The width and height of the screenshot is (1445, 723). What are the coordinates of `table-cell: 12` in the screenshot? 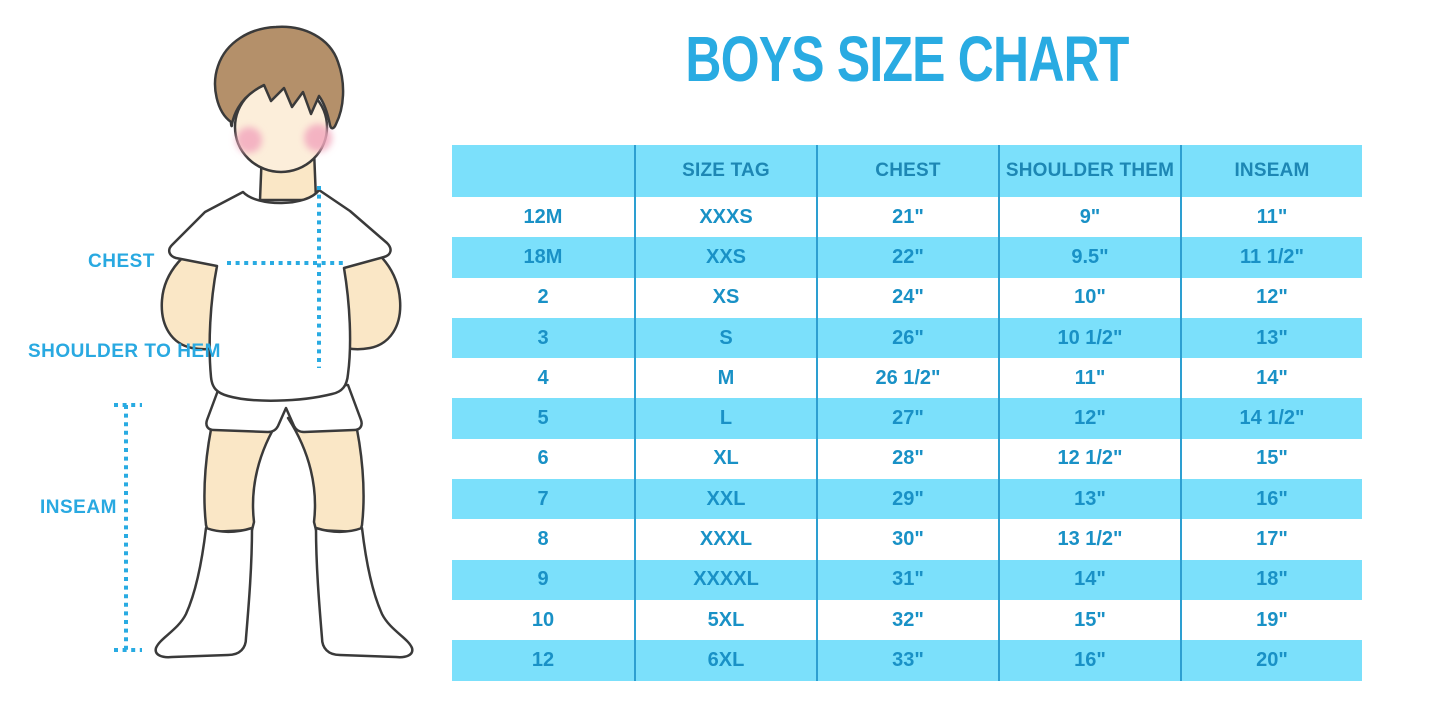 It's located at (543, 659).